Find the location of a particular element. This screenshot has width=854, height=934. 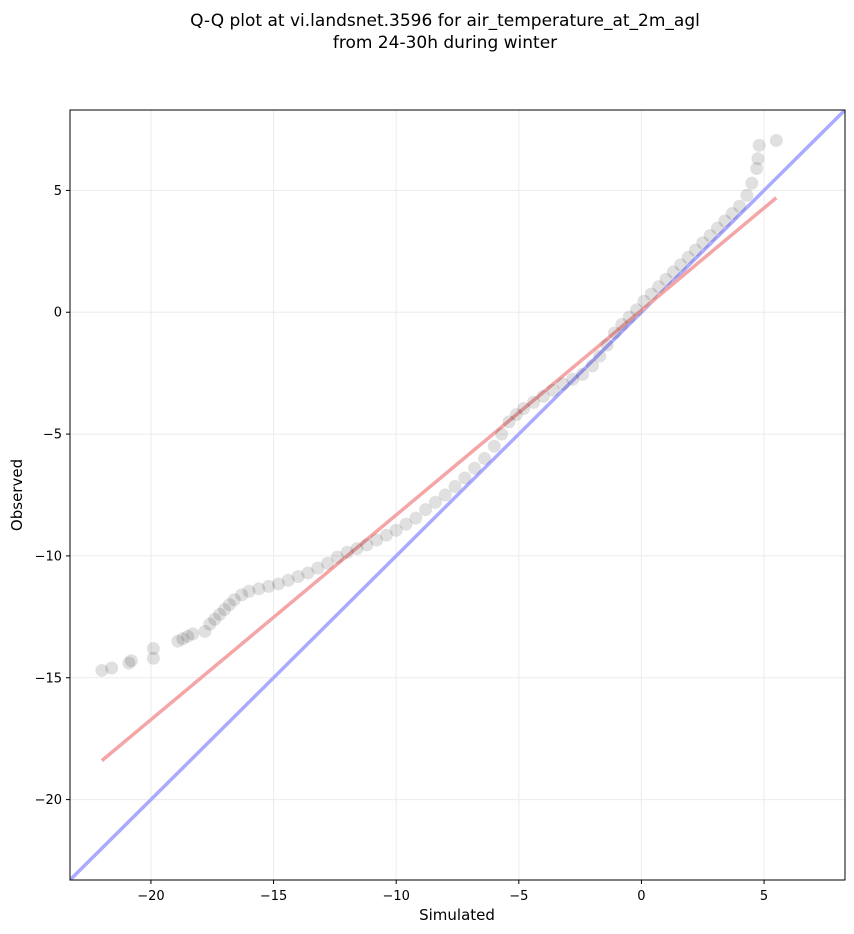

x-tick-label: 5 is located at coordinates (764, 896).